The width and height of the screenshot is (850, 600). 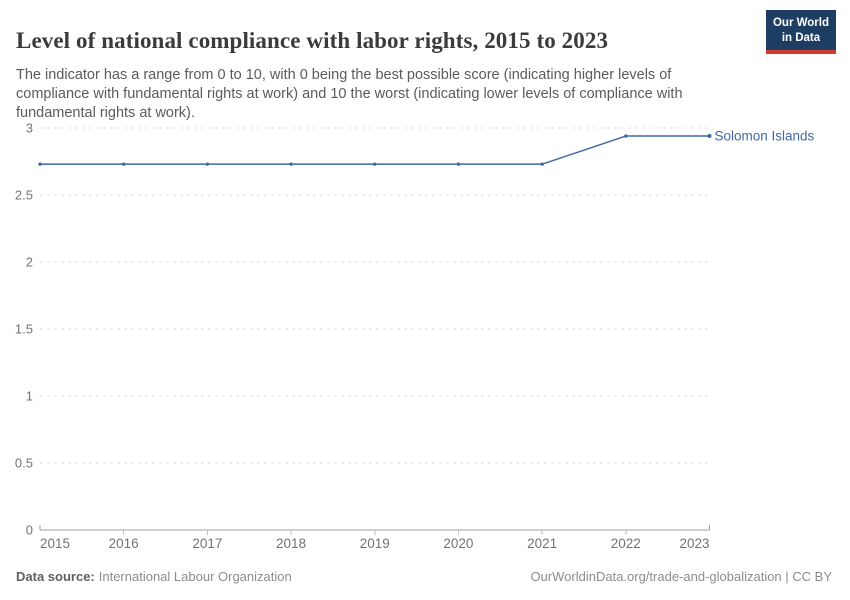 I want to click on y-tick-label: 1.5, so click(x=24, y=329).